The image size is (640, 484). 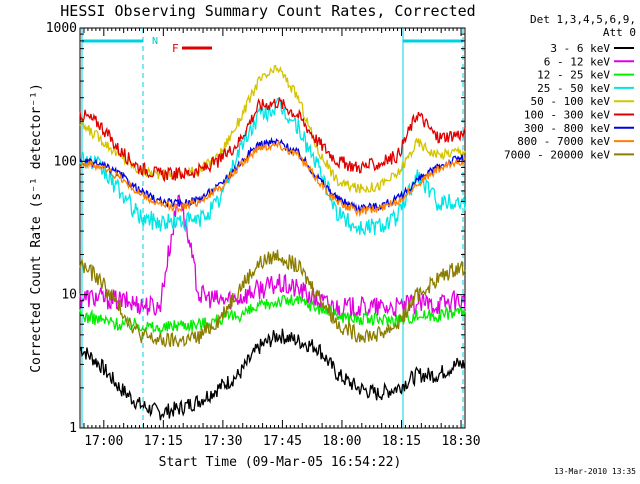 I want to click on y-tick-label: 10, so click(x=69, y=295).